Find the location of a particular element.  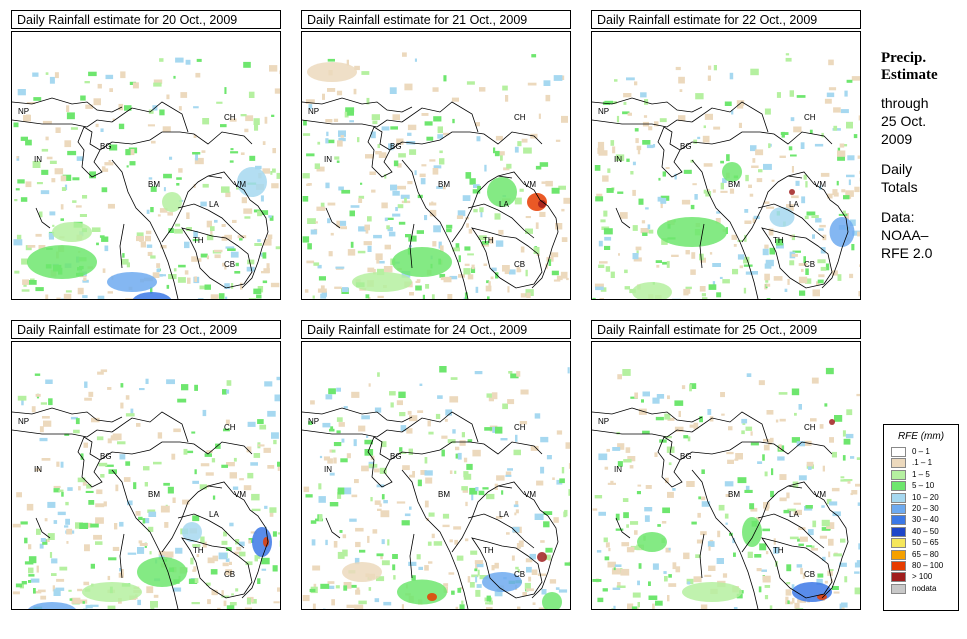

country-label: VM is located at coordinates (240, 494).